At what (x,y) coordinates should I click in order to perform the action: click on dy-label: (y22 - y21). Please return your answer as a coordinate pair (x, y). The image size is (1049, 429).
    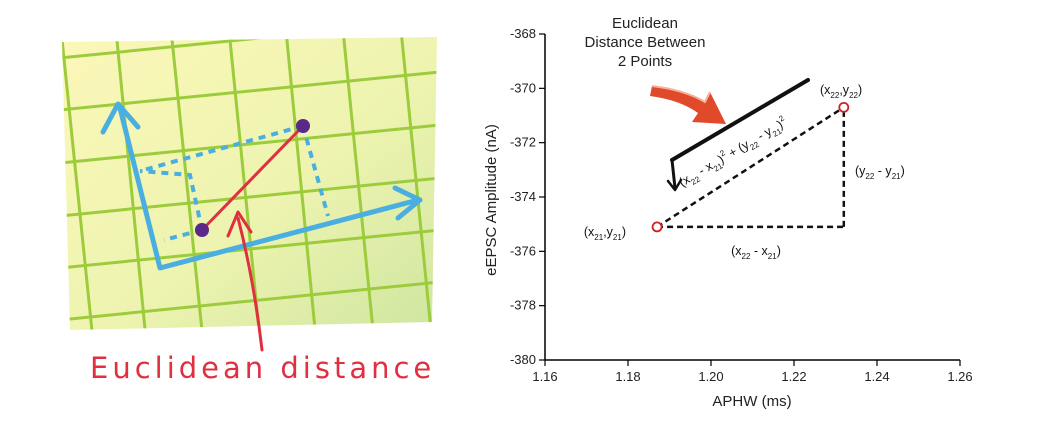
    Looking at the image, I should click on (880, 172).